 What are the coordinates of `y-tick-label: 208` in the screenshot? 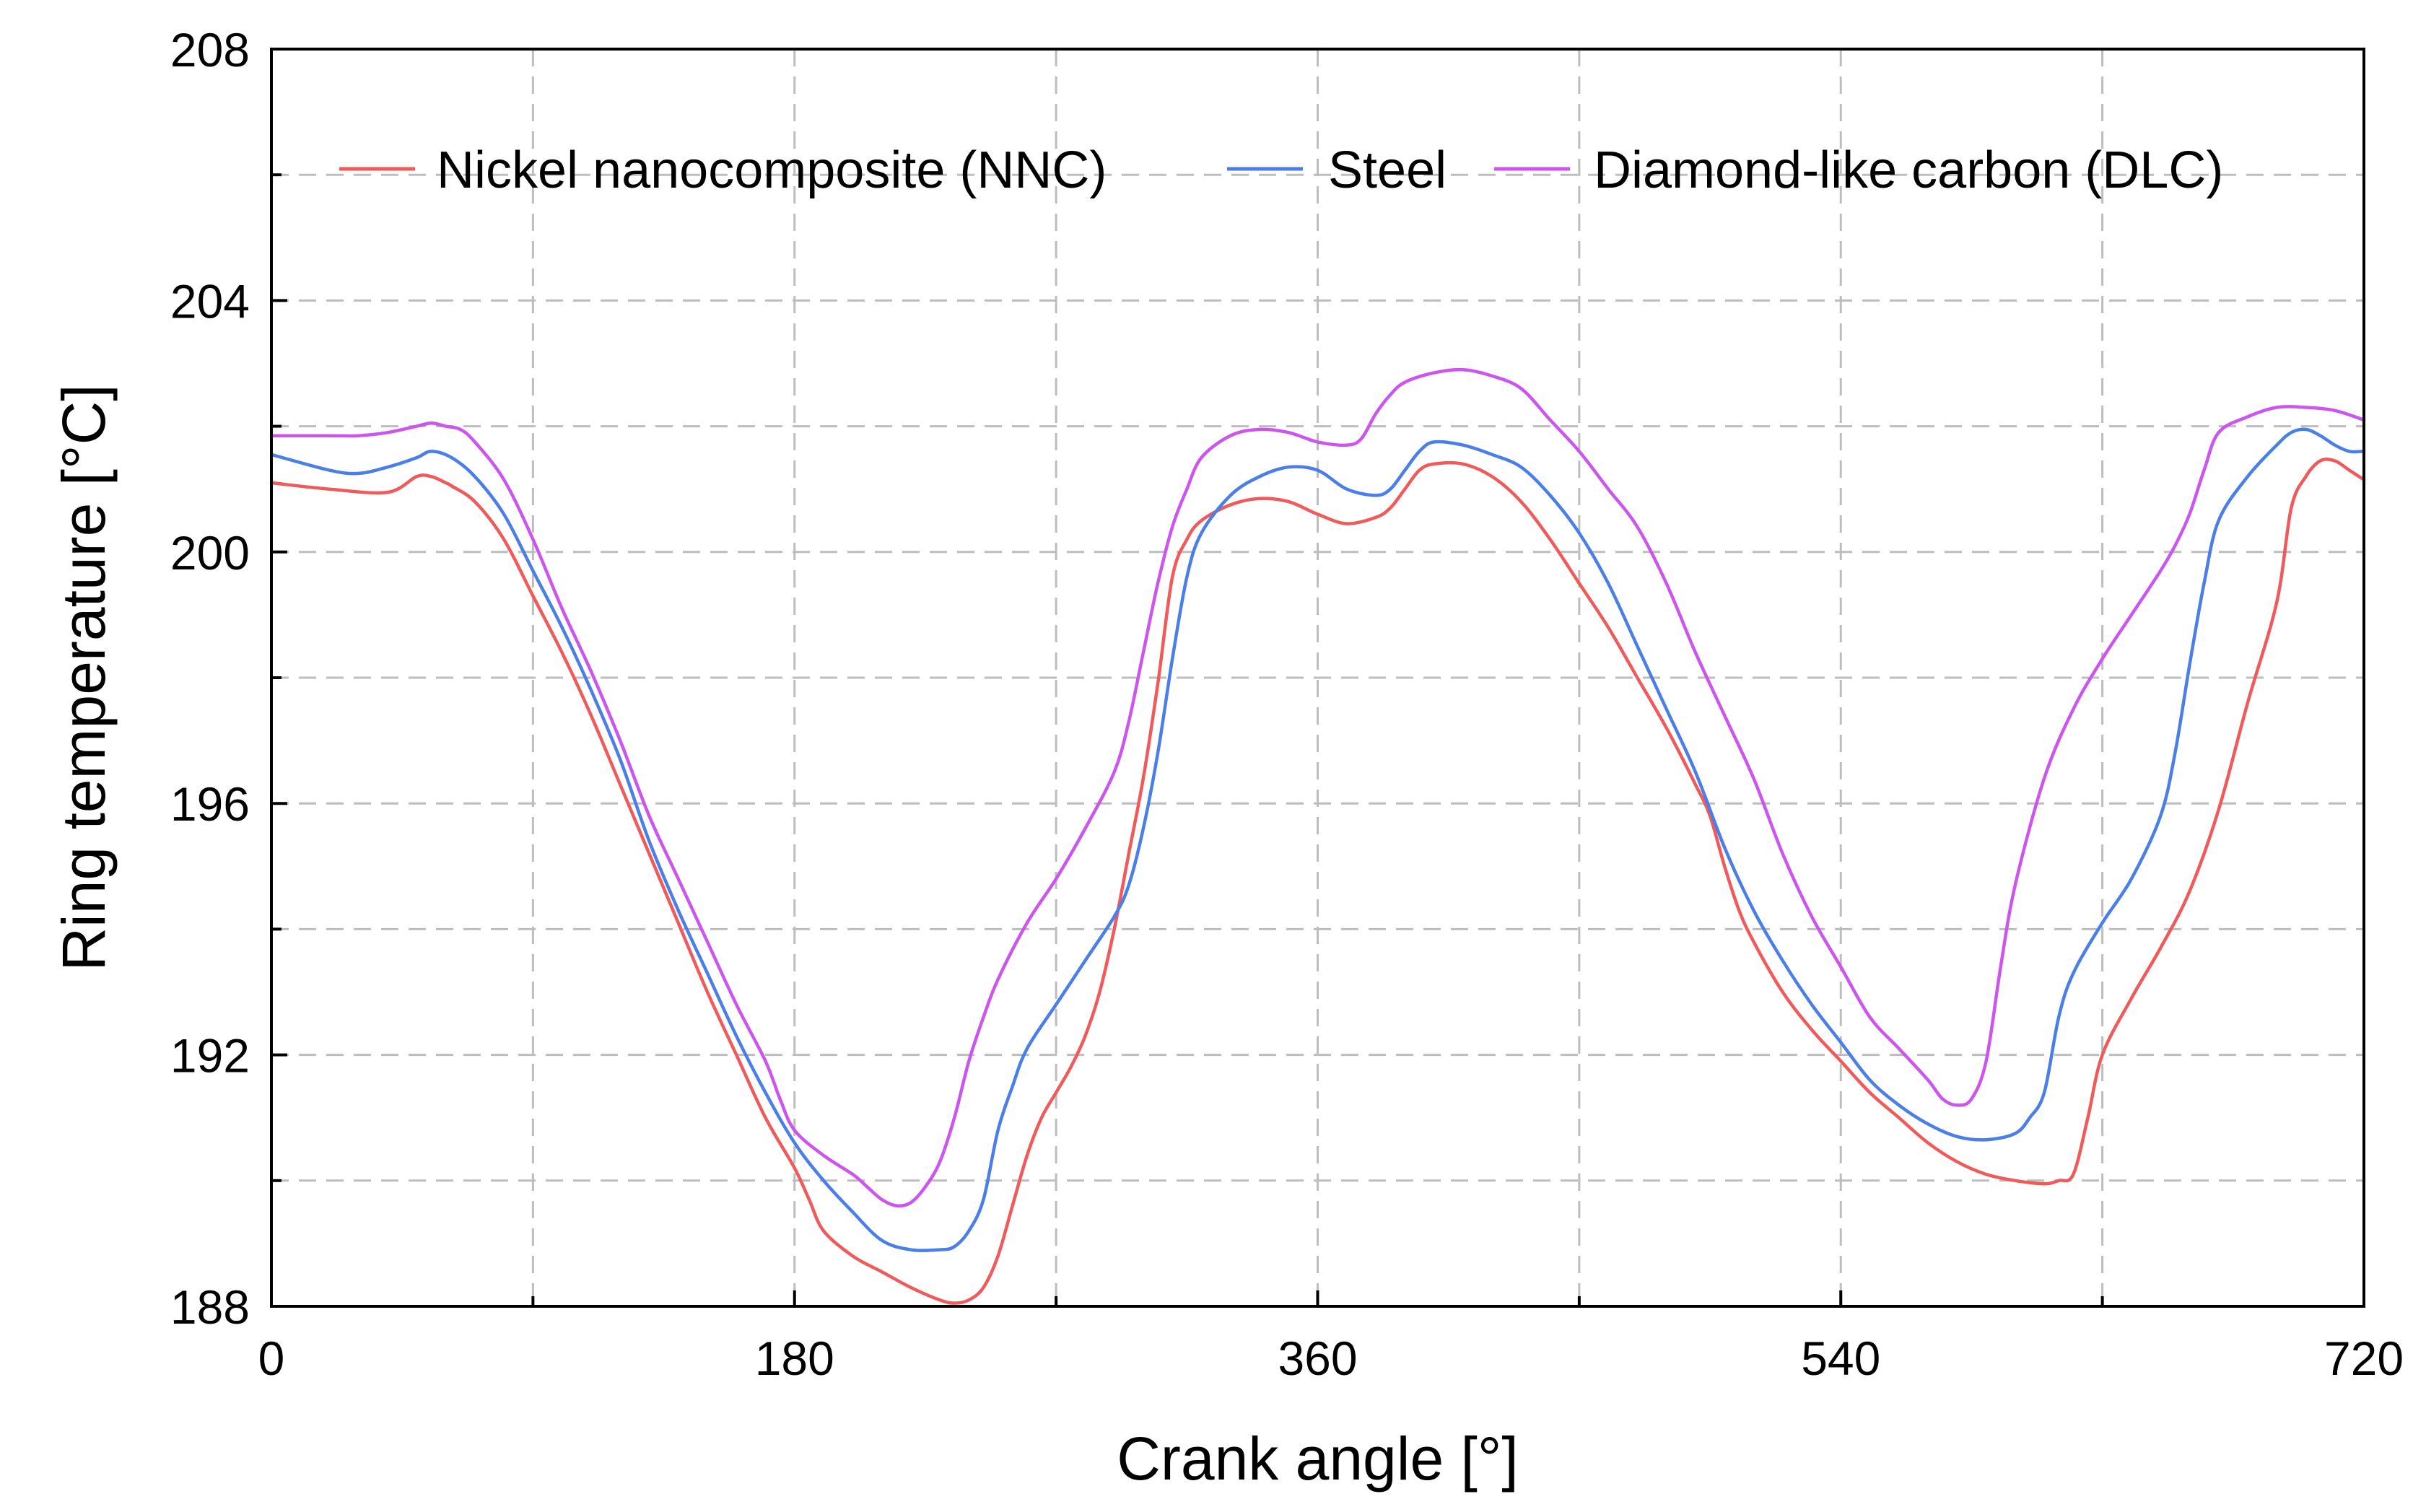 It's located at (210, 50).